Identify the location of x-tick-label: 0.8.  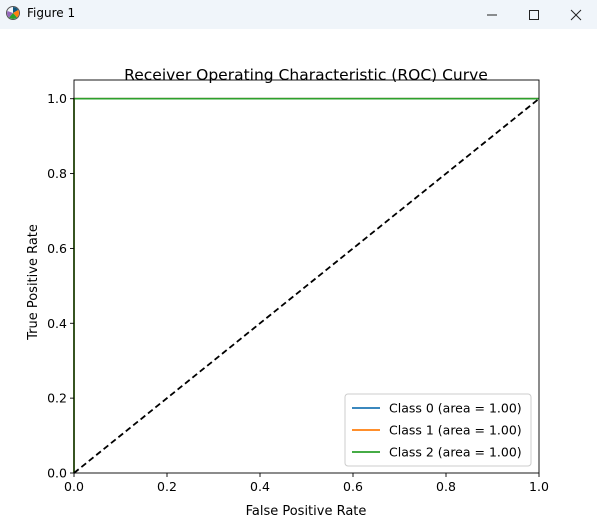
(446, 486).